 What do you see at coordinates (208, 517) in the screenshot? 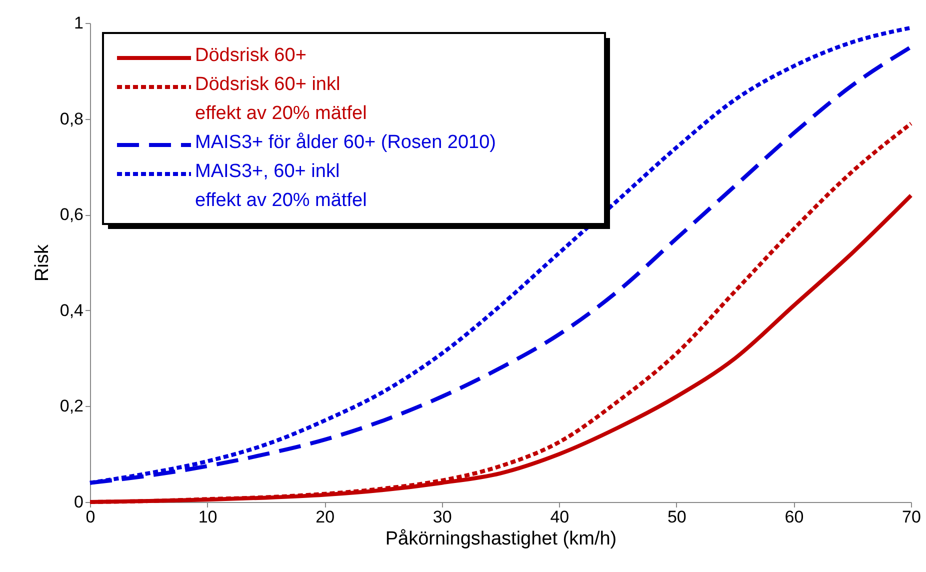
I see `x-tick-label: 10` at bounding box center [208, 517].